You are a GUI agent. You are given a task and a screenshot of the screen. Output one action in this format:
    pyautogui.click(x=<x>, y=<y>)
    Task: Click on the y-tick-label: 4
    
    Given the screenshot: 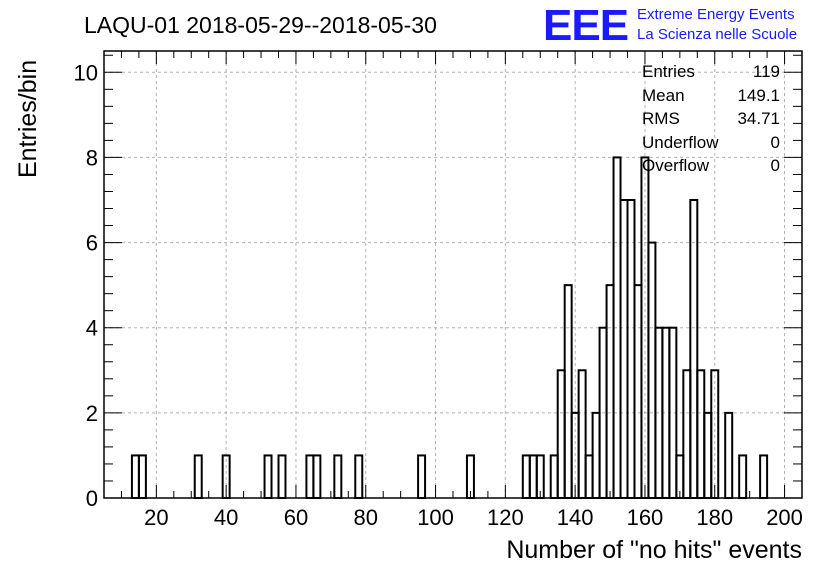 What is the action you would take?
    pyautogui.click(x=92, y=328)
    